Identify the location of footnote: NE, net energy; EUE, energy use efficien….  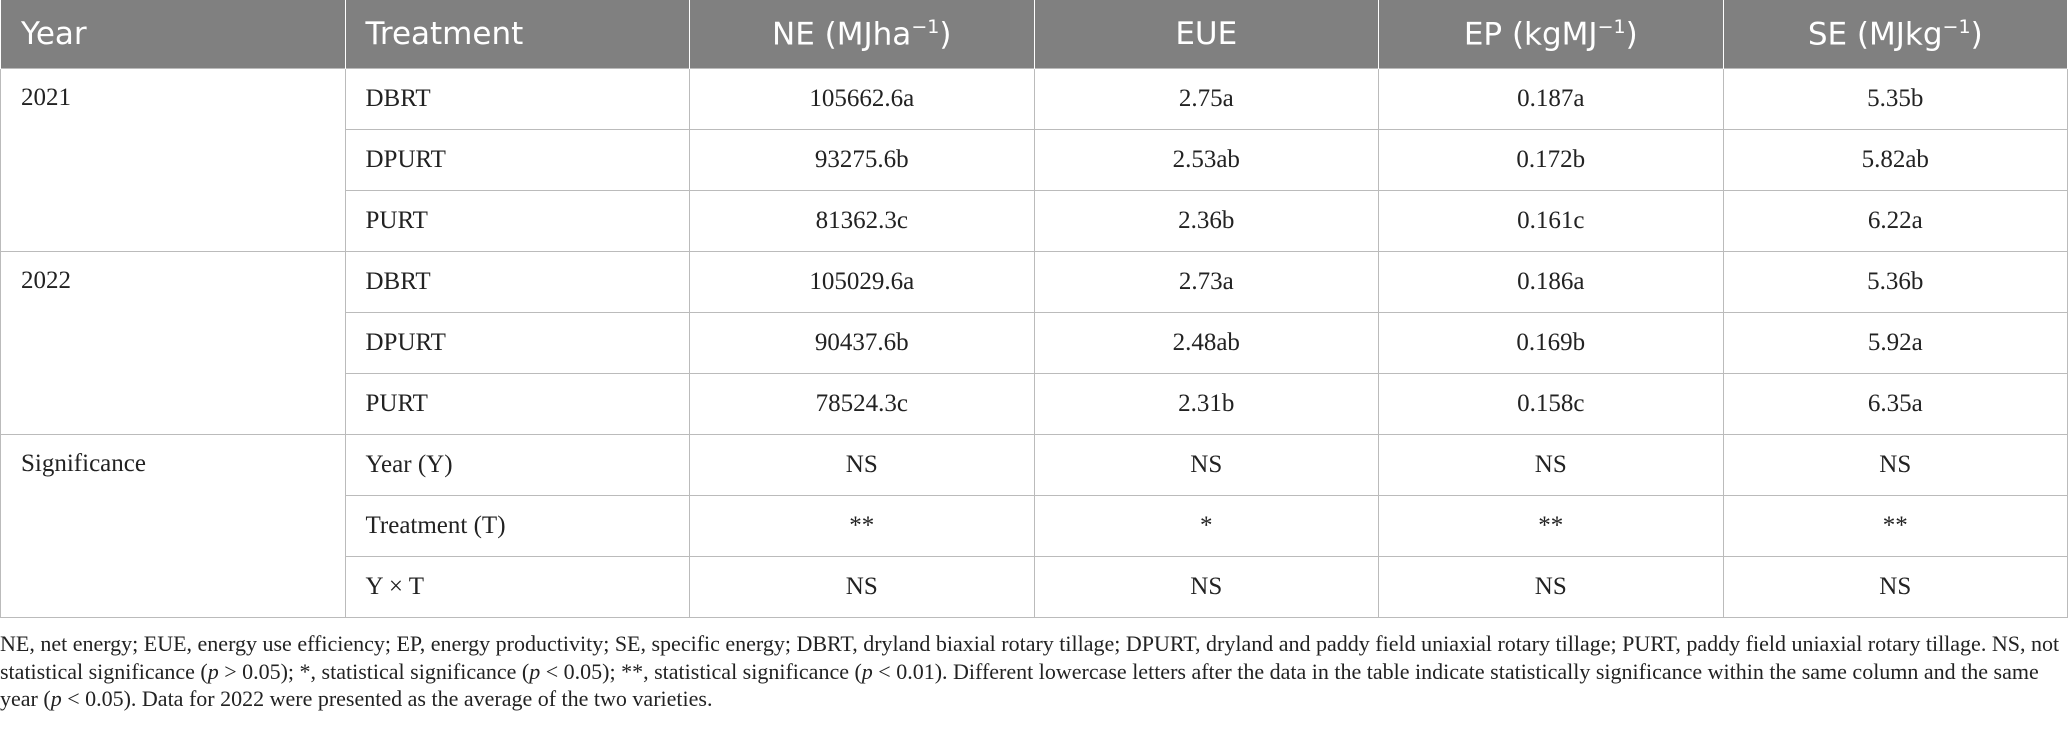
(1034, 665).